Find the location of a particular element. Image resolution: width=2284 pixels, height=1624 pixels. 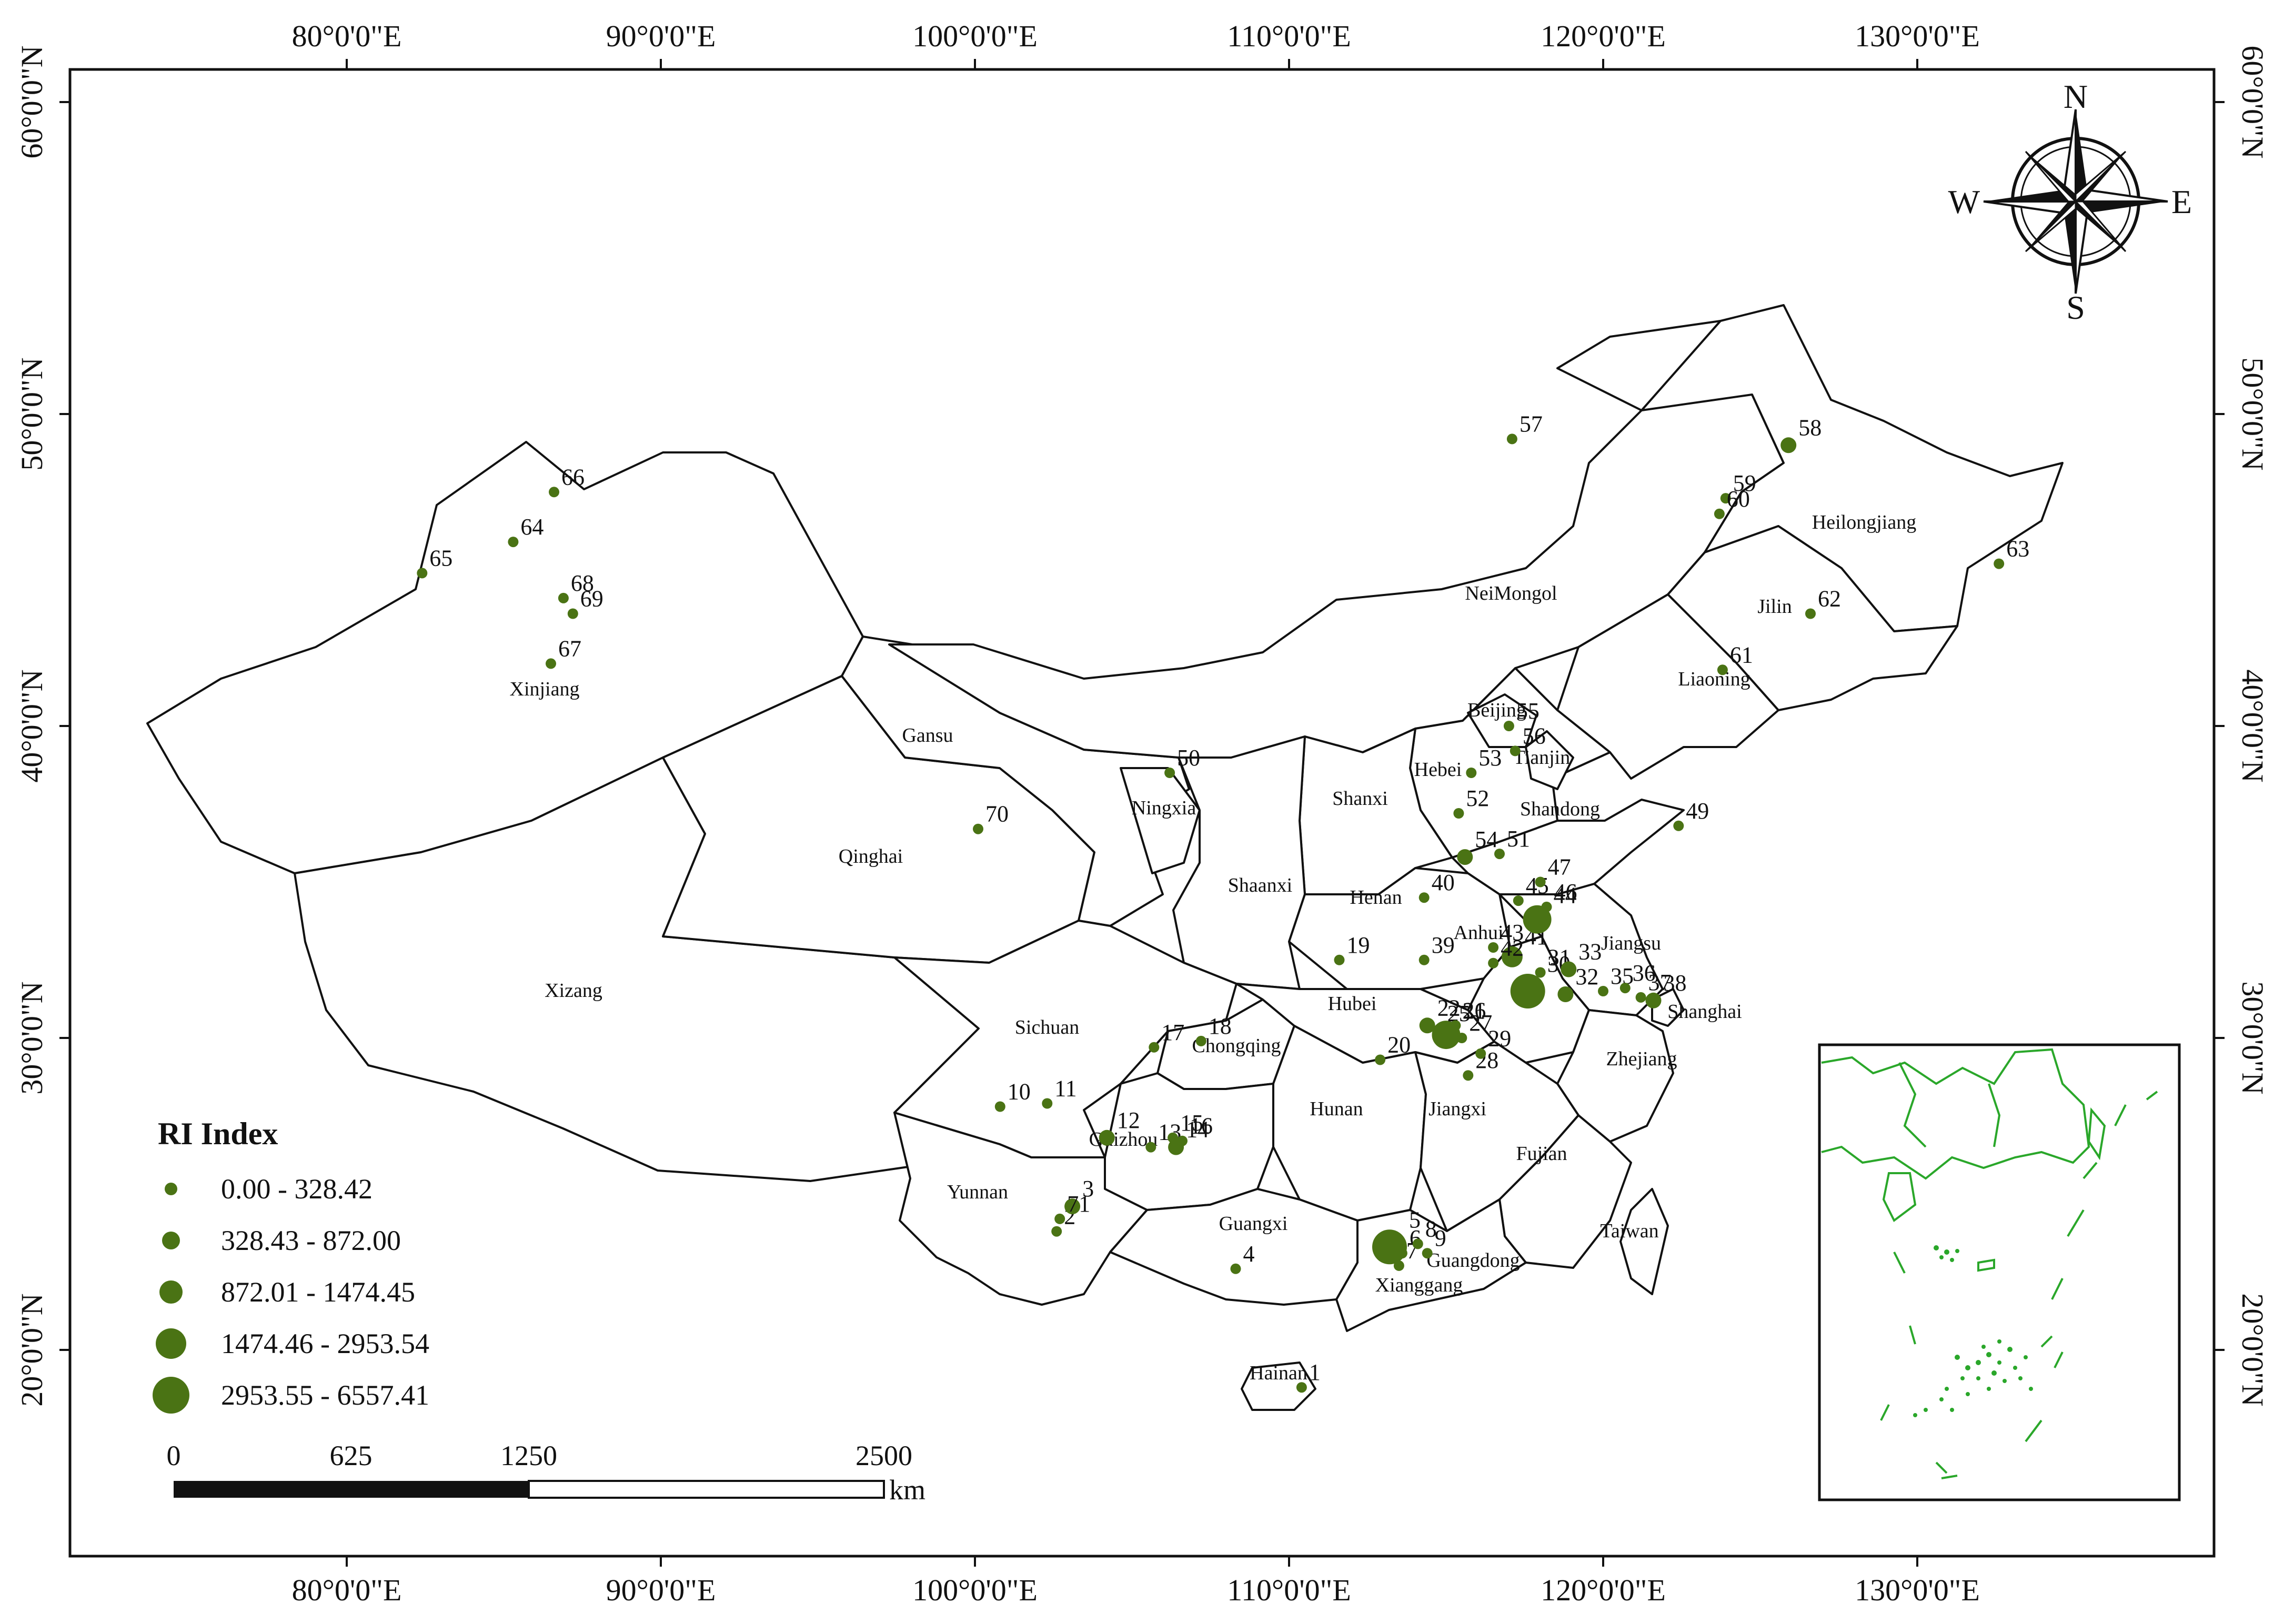

left-lat-label: 40°0'0"N is located at coordinates (32, 725).